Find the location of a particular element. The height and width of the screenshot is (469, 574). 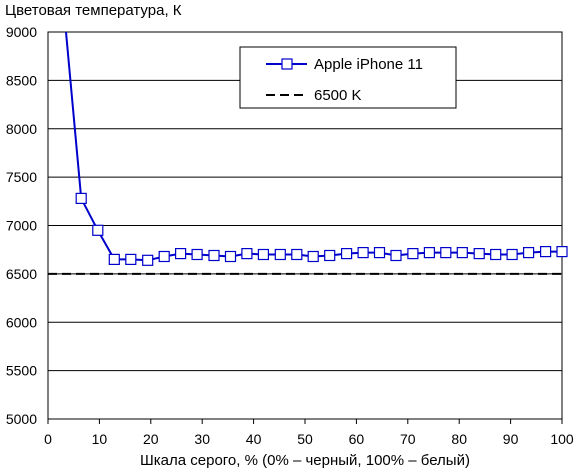

y-tick-label-4: 7000 is located at coordinates (21, 226).